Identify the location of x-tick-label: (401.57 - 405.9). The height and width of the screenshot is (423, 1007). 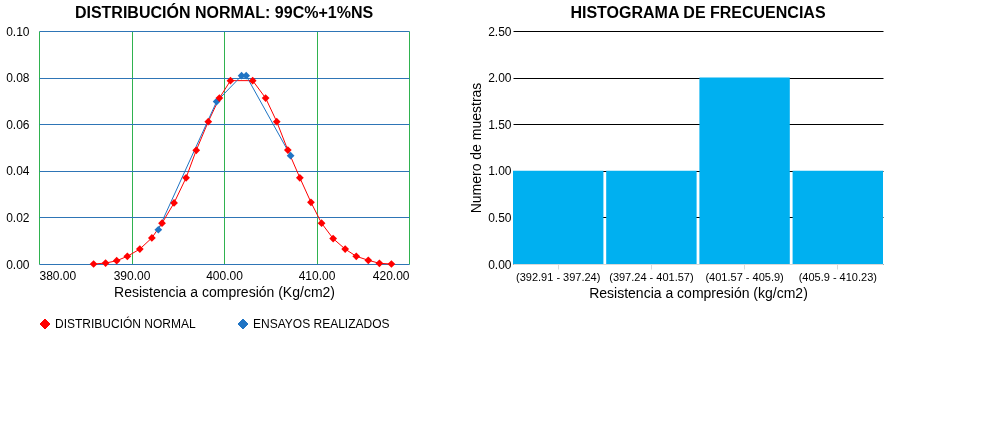
(744, 276).